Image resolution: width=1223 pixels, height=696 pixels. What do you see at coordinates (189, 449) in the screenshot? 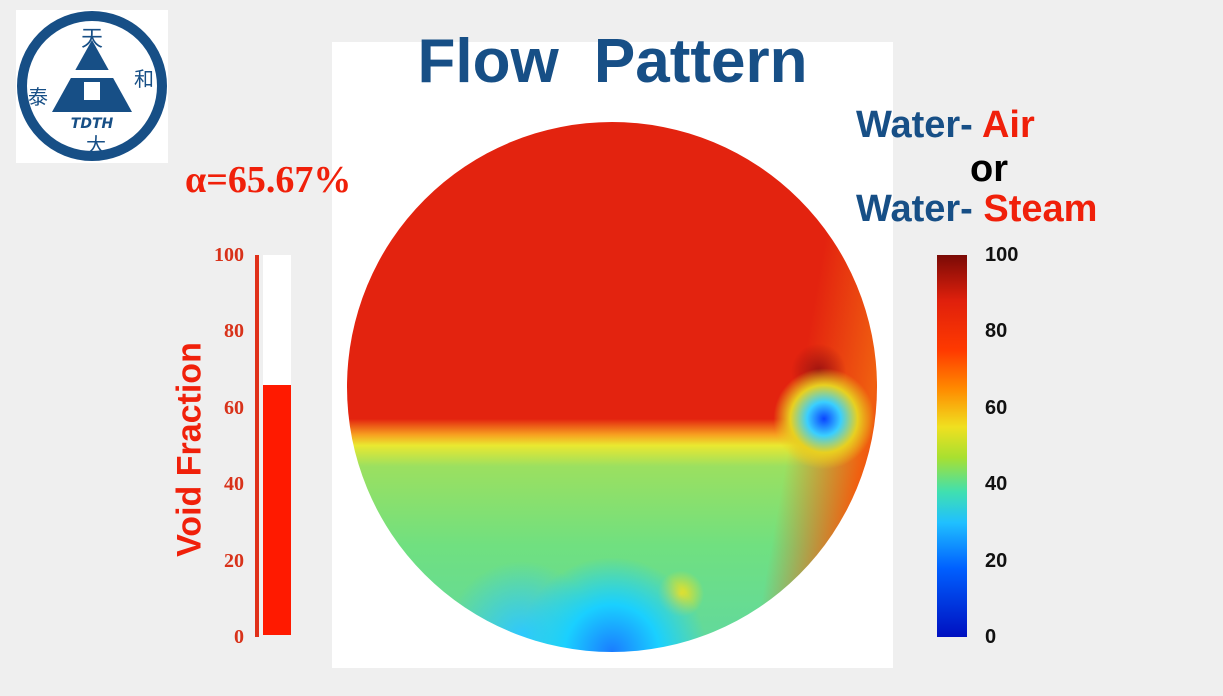
I see `void-fraction-axis-label: Void Fraction` at bounding box center [189, 449].